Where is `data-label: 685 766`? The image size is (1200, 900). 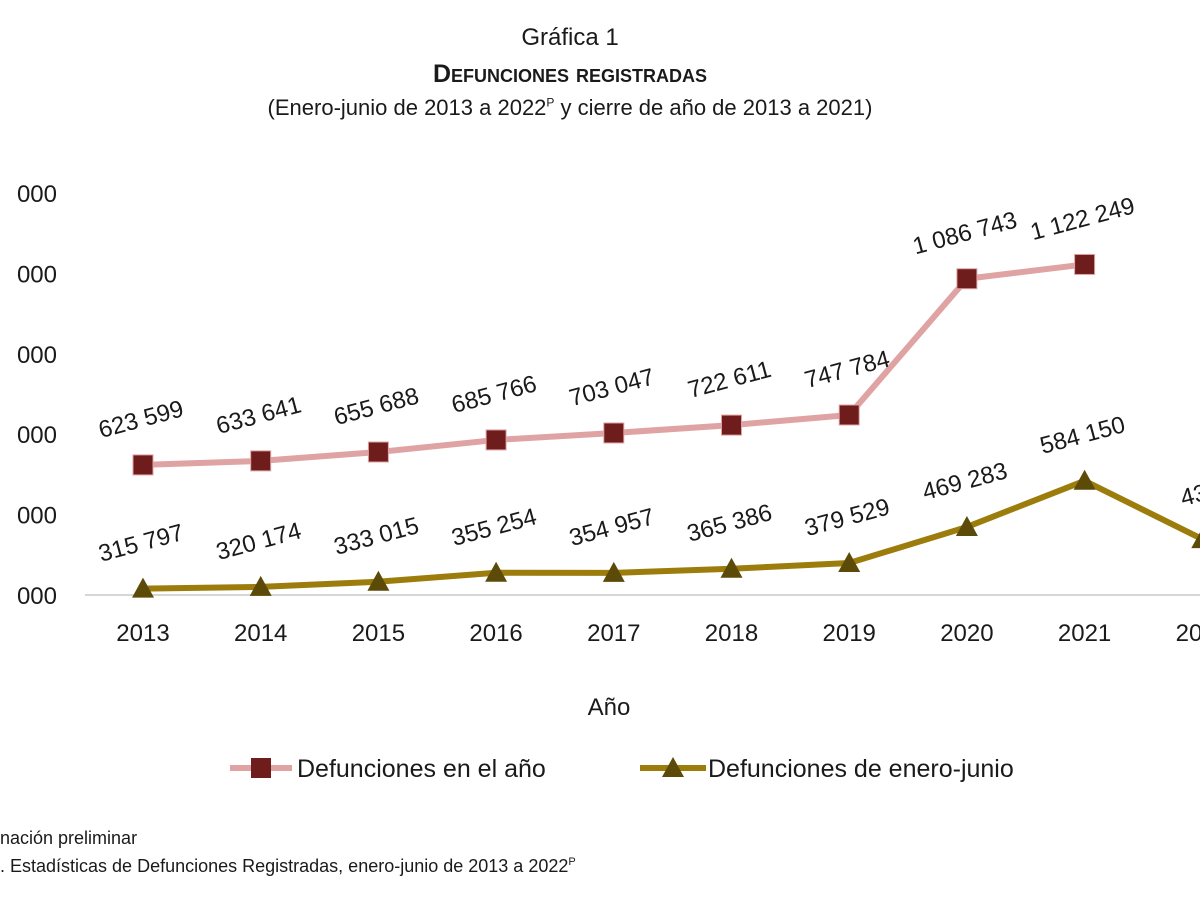
data-label: 685 766 is located at coordinates (494, 394).